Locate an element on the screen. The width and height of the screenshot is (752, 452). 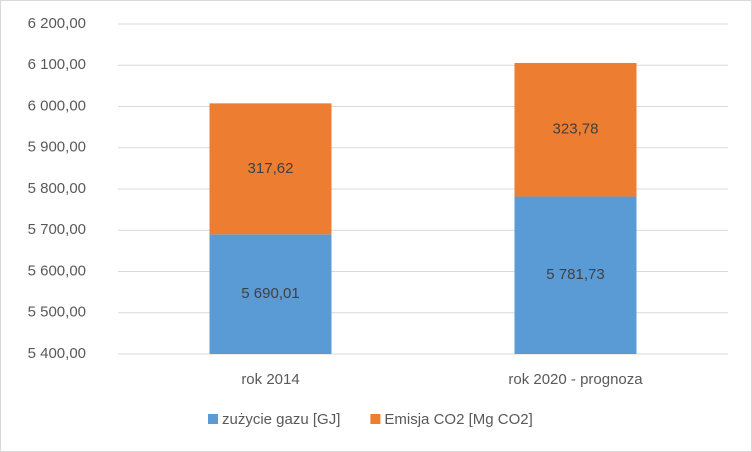
data-label: 5 781,73 is located at coordinates (575, 274).